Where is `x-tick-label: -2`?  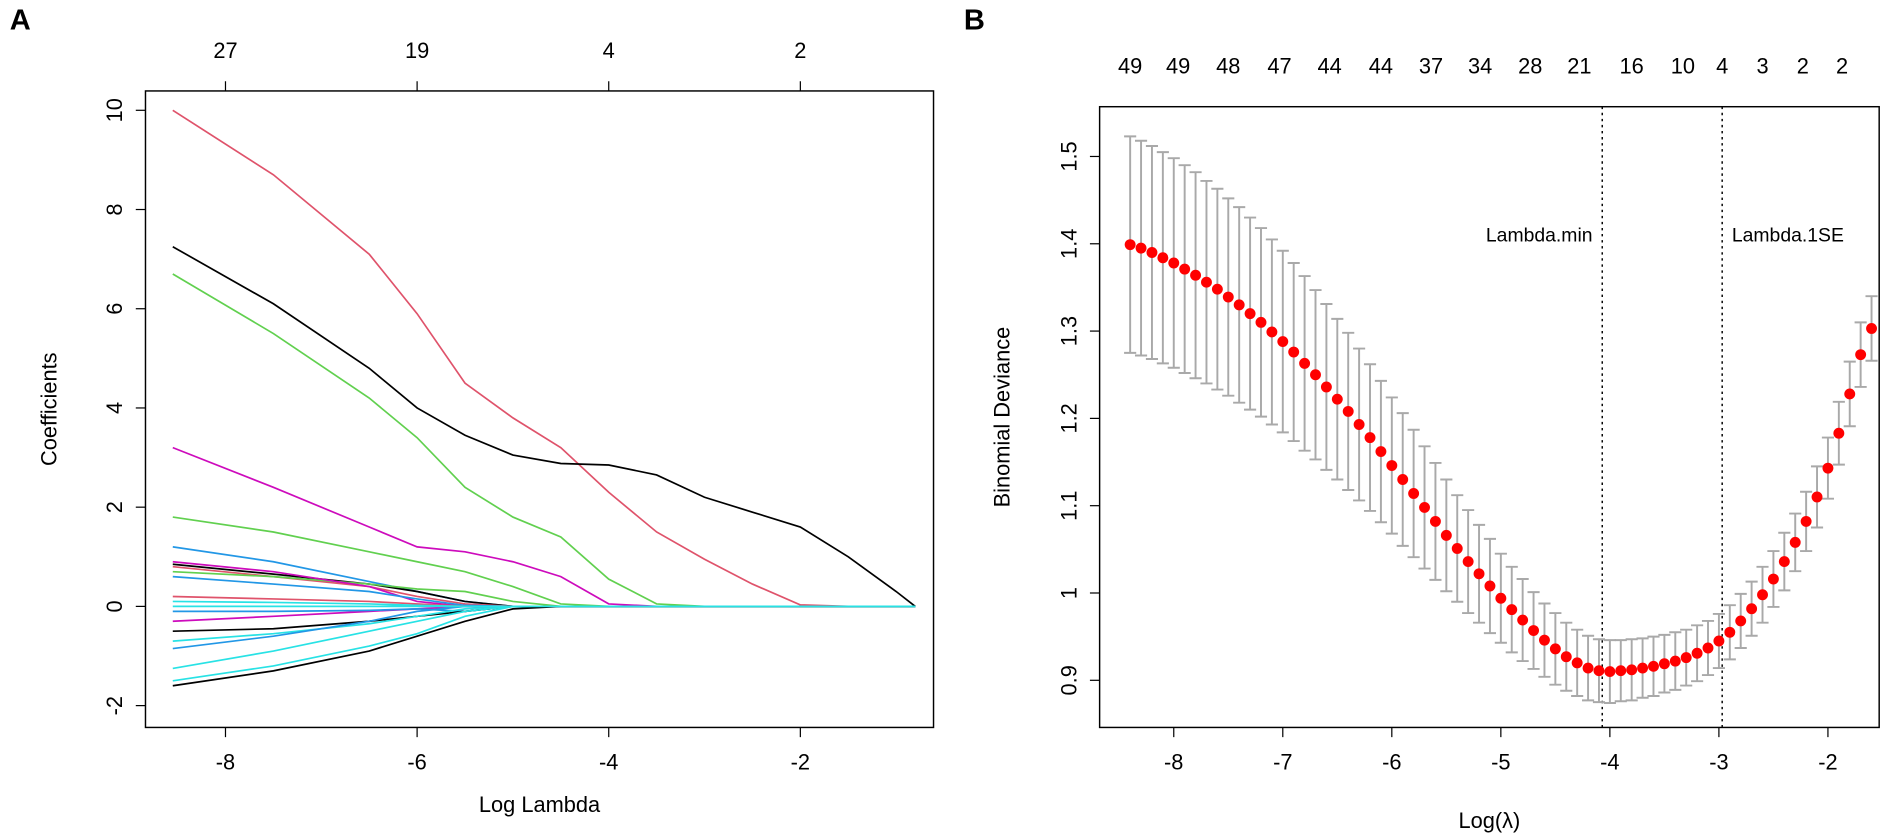 x-tick-label: -2 is located at coordinates (1827, 762).